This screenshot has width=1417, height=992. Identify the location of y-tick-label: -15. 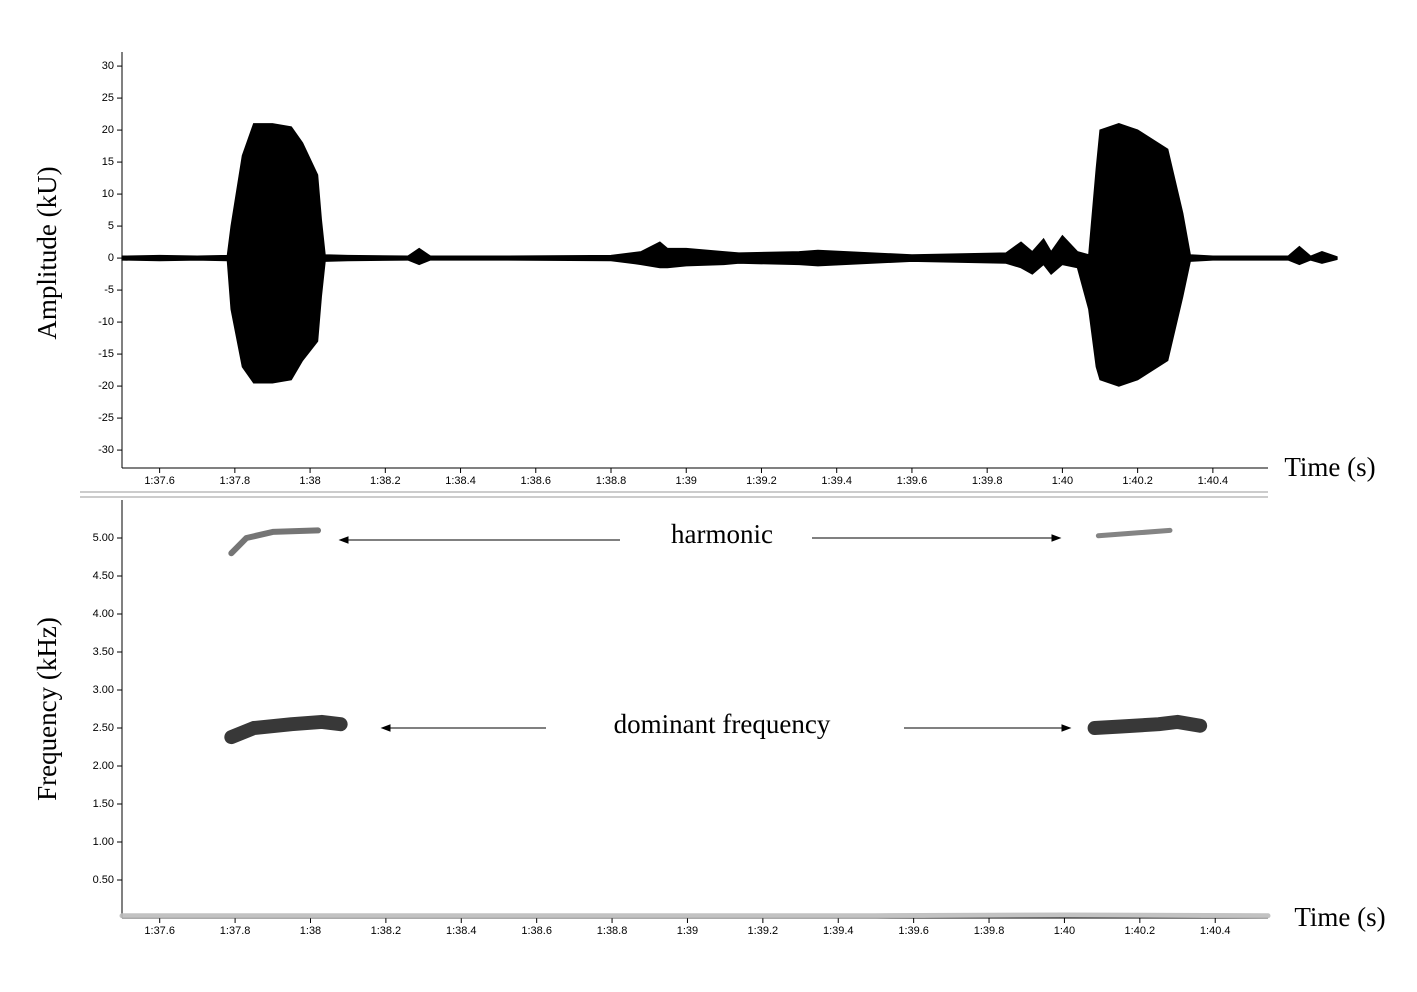
(106, 354).